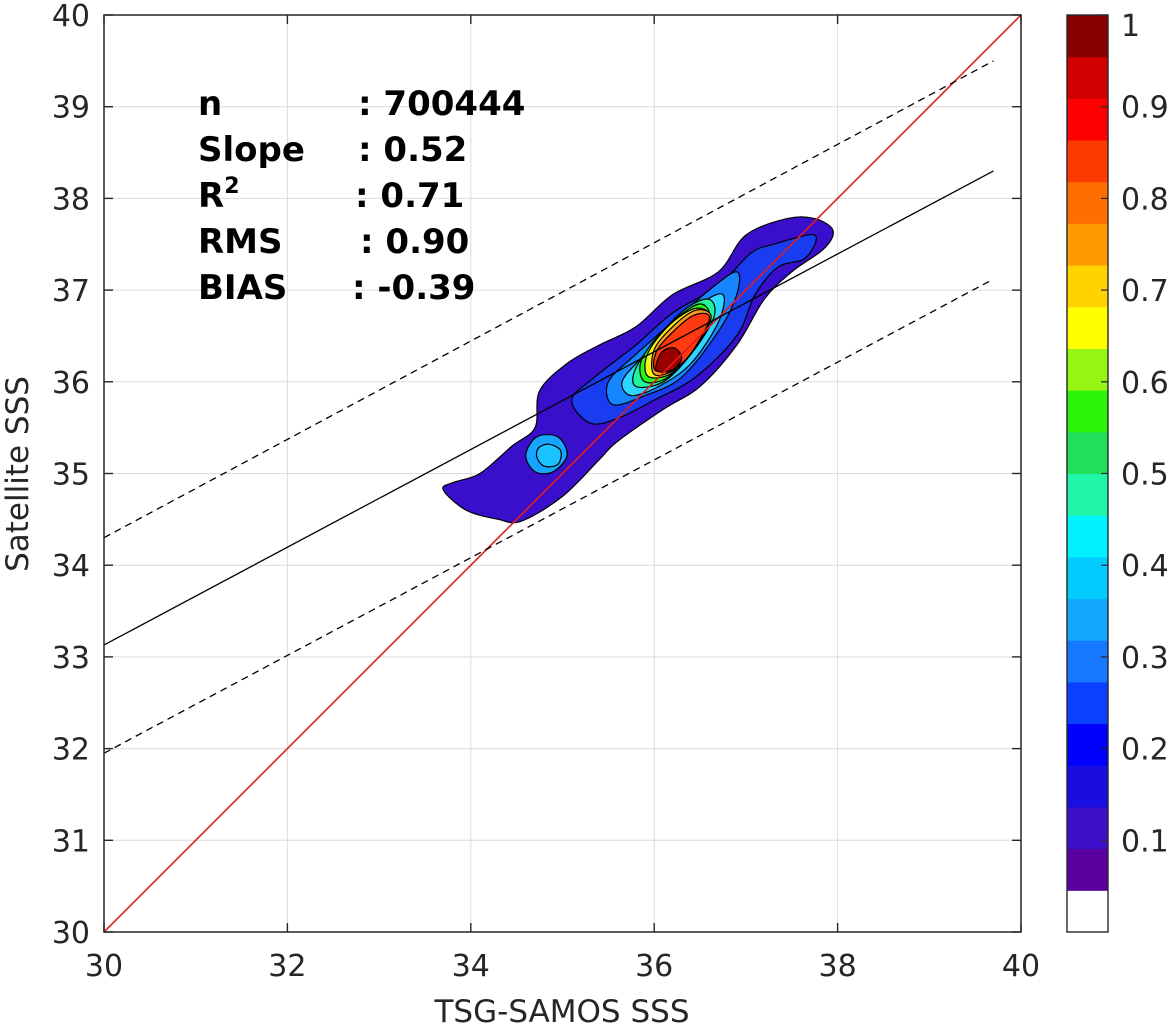 The height and width of the screenshot is (1028, 1172). What do you see at coordinates (287, 966) in the screenshot?
I see `x-tick-label: 32` at bounding box center [287, 966].